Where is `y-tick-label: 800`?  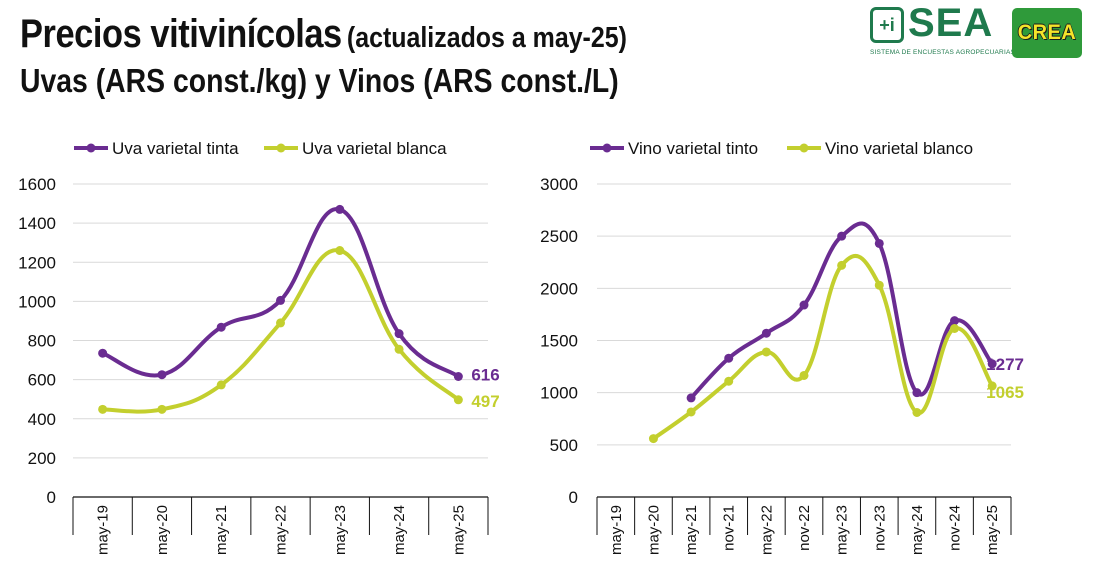 y-tick-label: 800 is located at coordinates (42, 341).